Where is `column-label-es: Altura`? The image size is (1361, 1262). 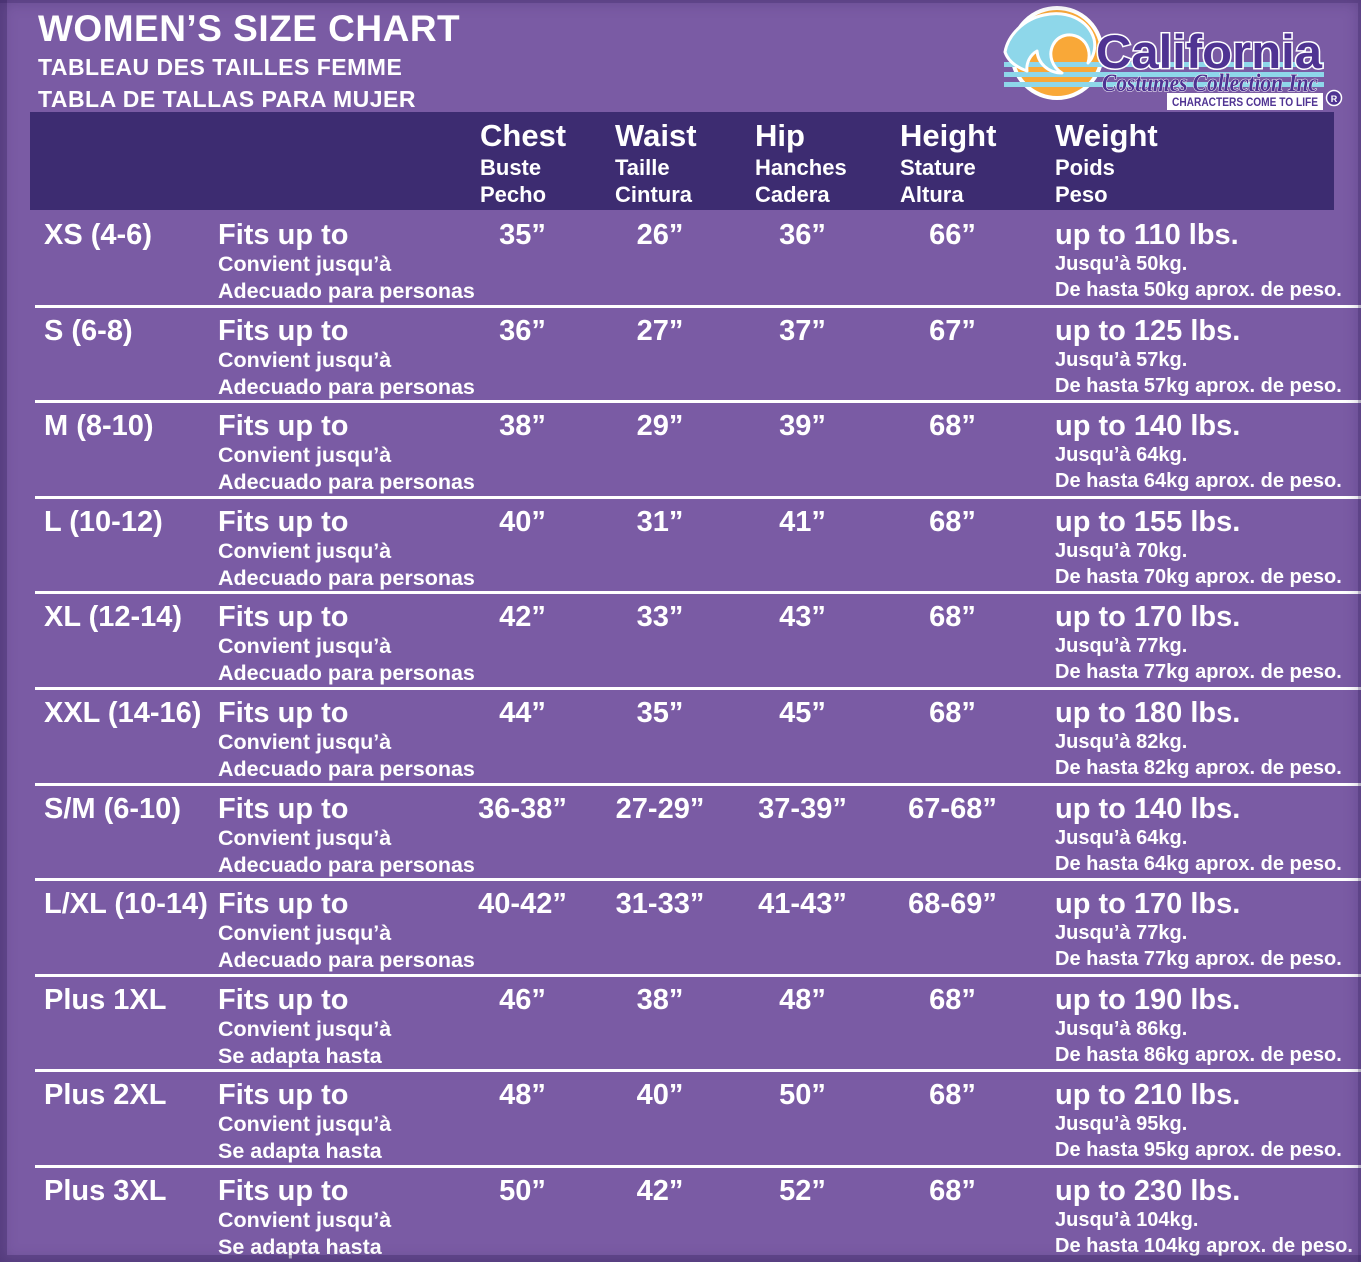 column-label-es: Altura is located at coordinates (932, 194).